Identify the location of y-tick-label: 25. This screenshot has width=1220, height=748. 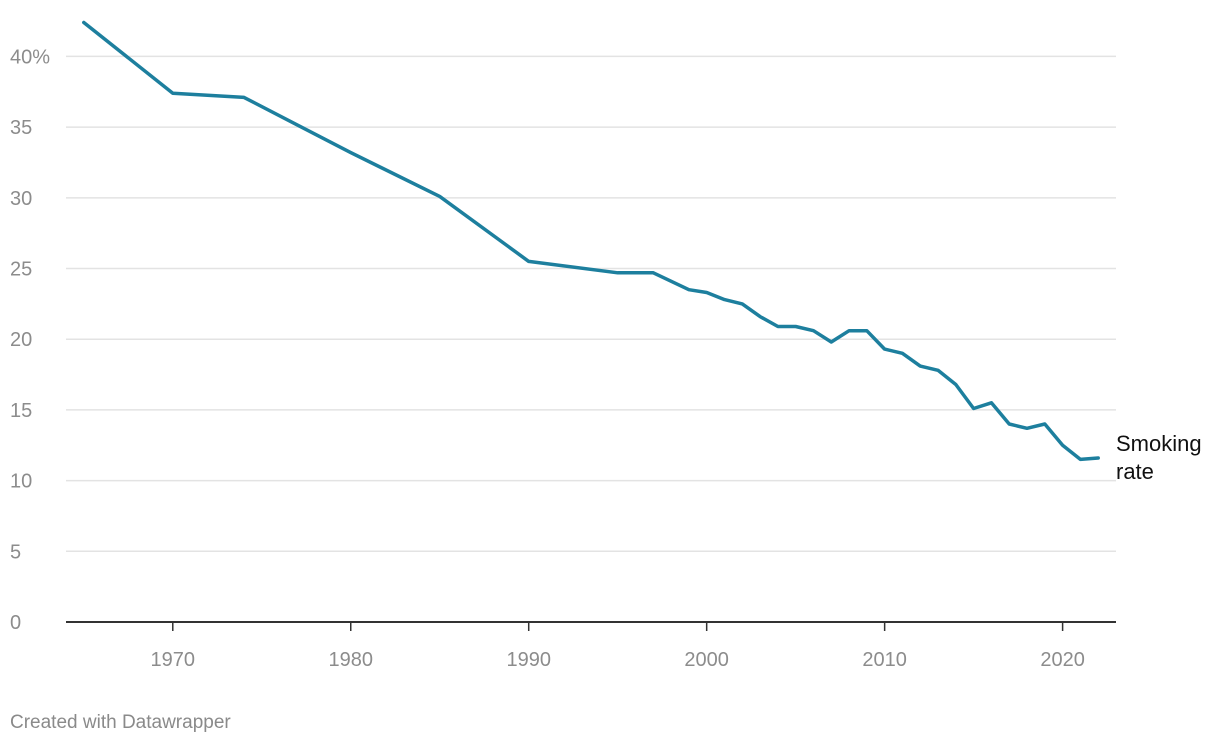
(21, 270).